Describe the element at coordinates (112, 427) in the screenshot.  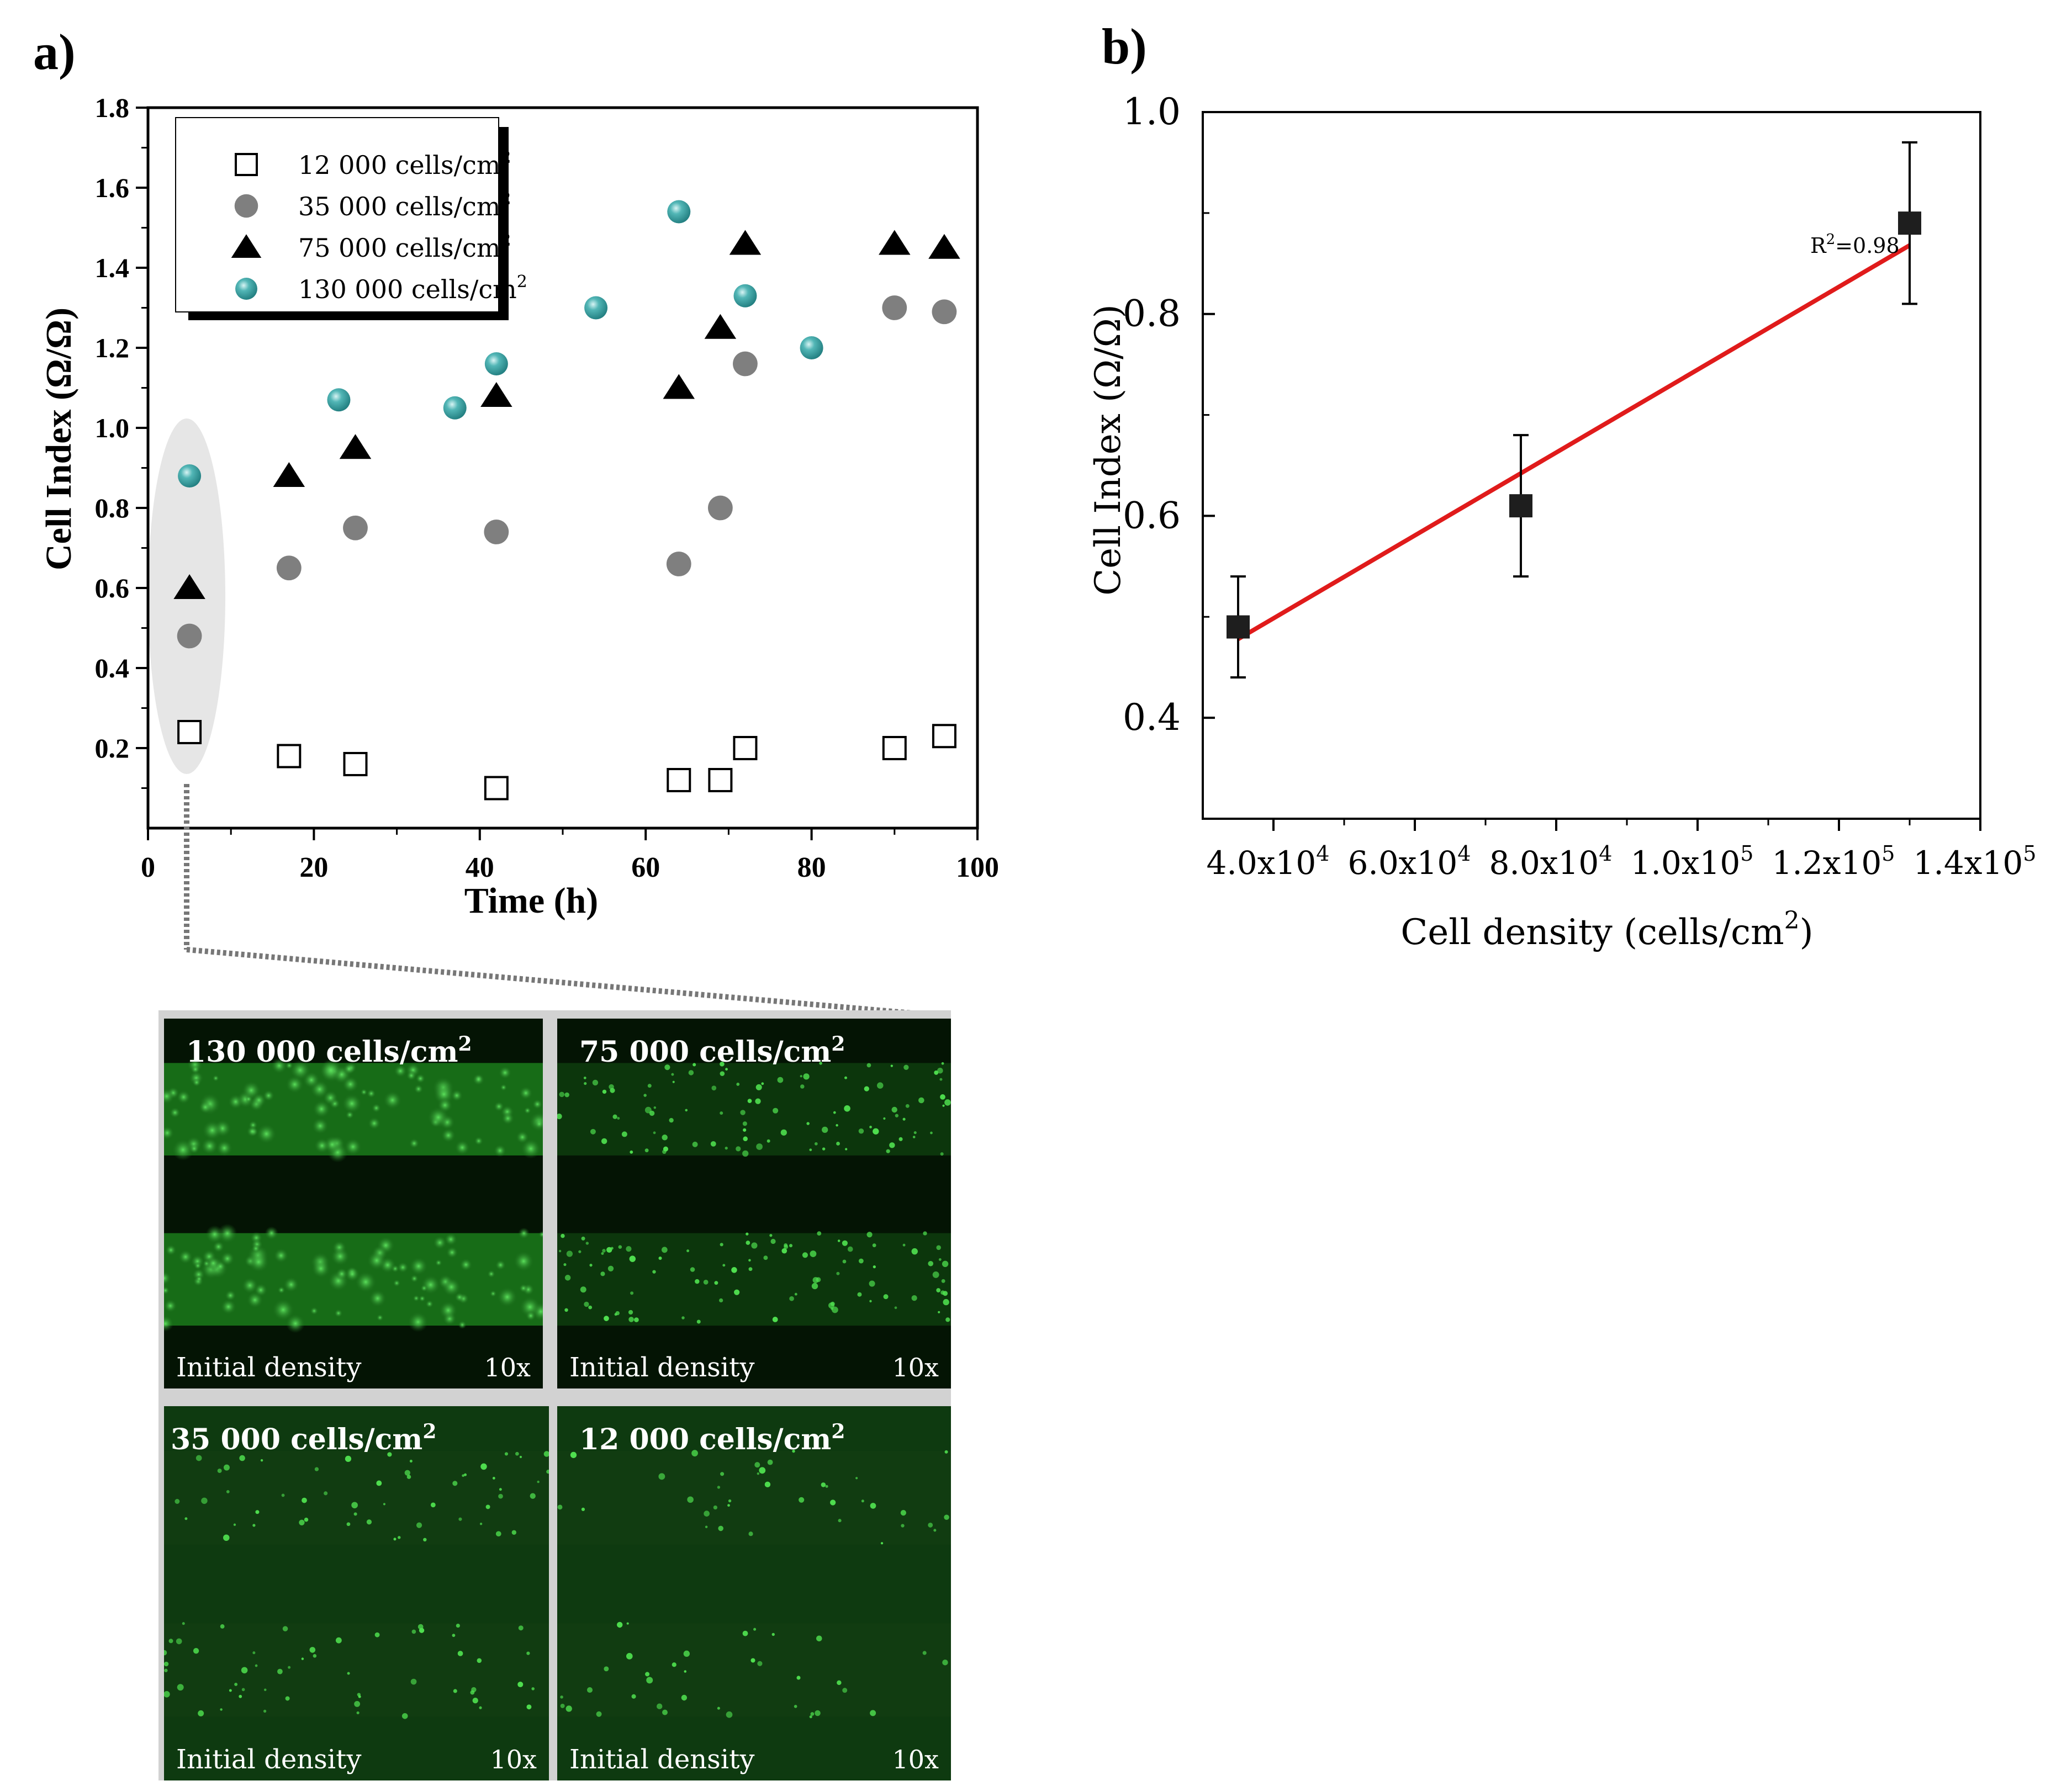
I see `y-tick-label-a: 1.0` at that location.